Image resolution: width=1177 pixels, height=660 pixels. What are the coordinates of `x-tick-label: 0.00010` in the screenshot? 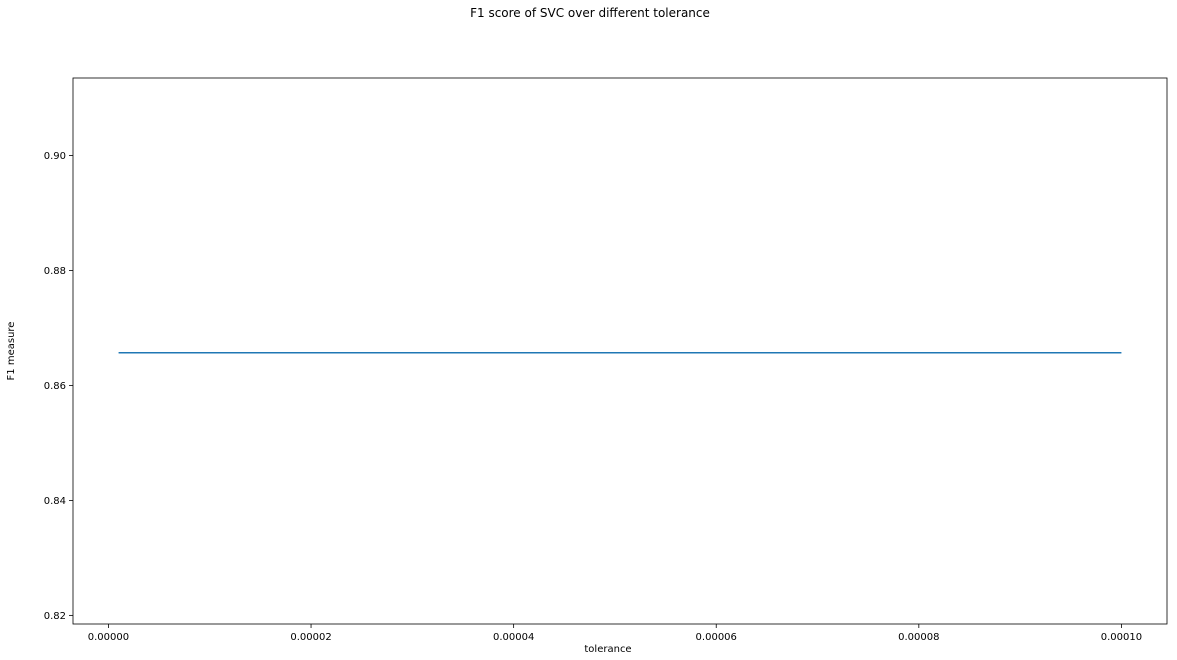 It's located at (1121, 637).